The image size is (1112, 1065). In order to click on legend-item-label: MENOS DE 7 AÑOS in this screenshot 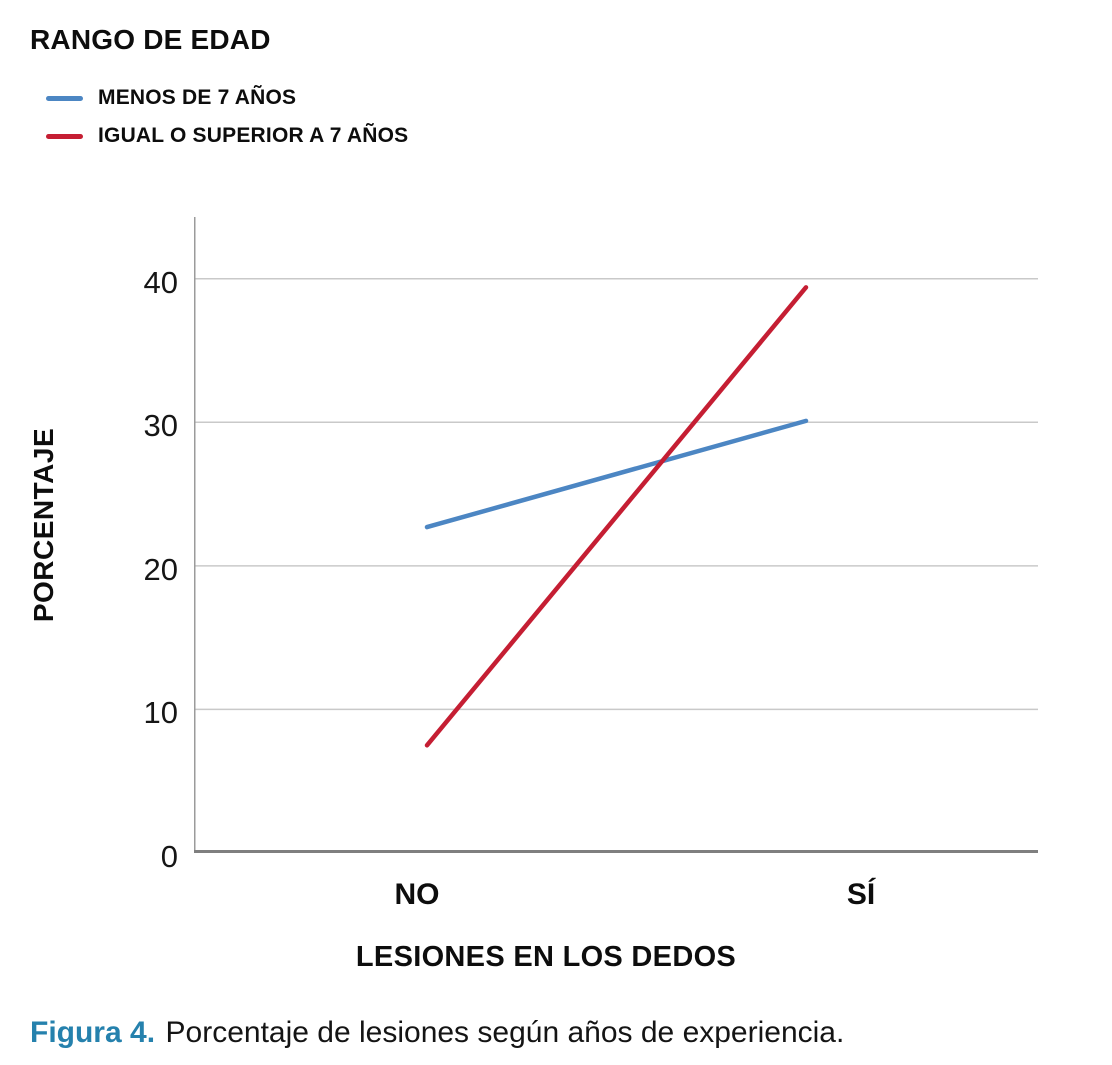, I will do `click(197, 97)`.